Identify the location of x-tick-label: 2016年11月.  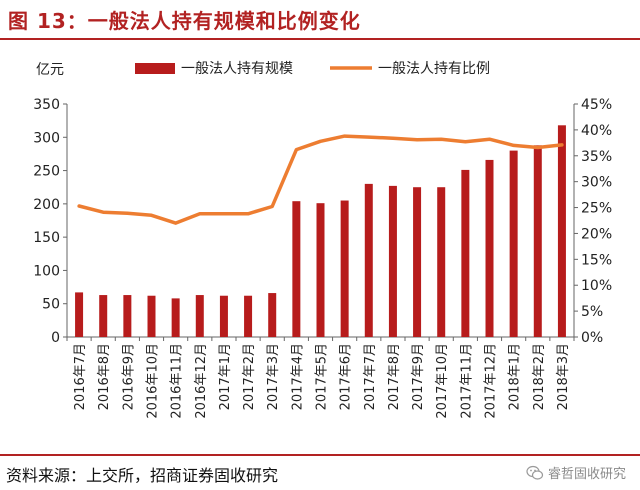
(177, 381).